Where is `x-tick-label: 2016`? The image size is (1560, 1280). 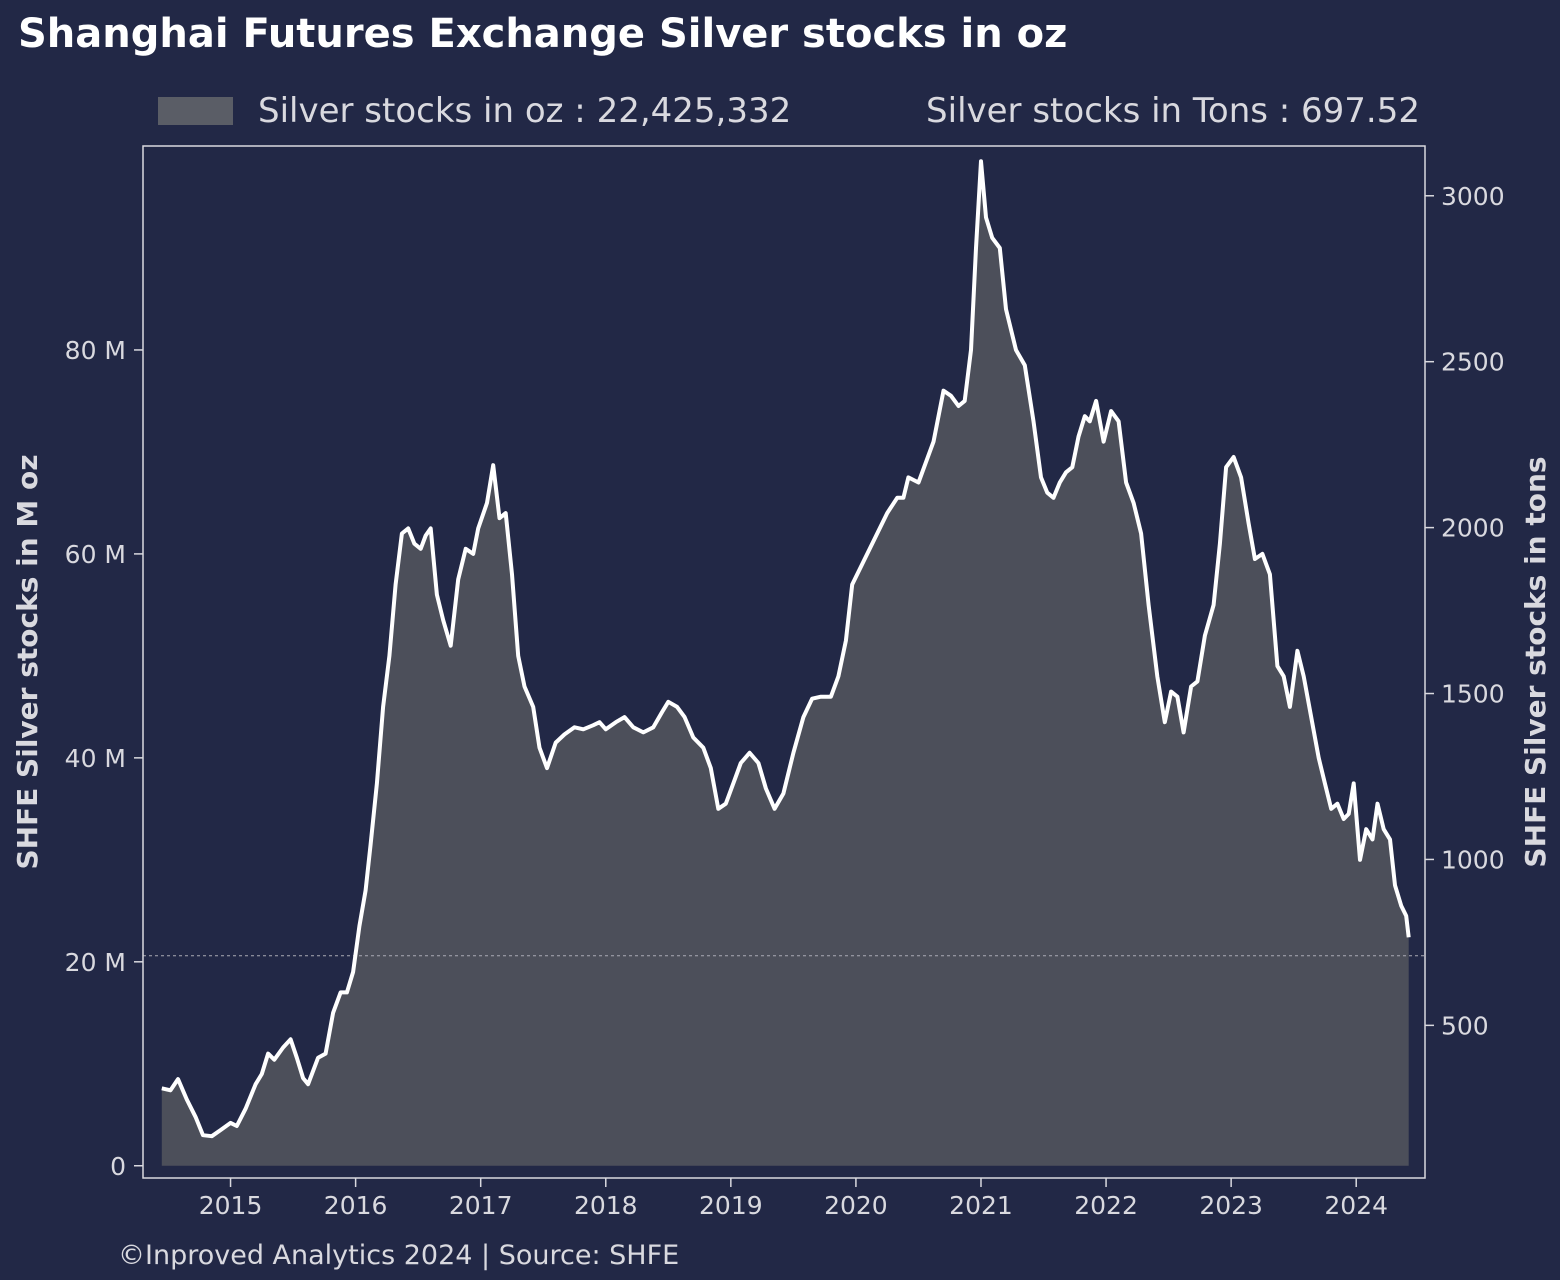 x-tick-label: 2016 is located at coordinates (356, 1205).